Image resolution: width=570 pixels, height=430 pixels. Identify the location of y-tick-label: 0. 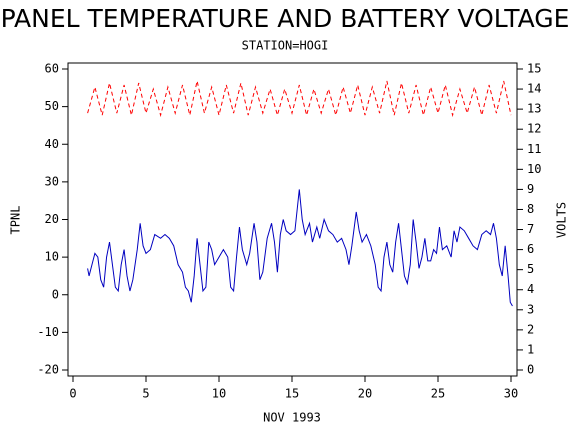
(55, 294).